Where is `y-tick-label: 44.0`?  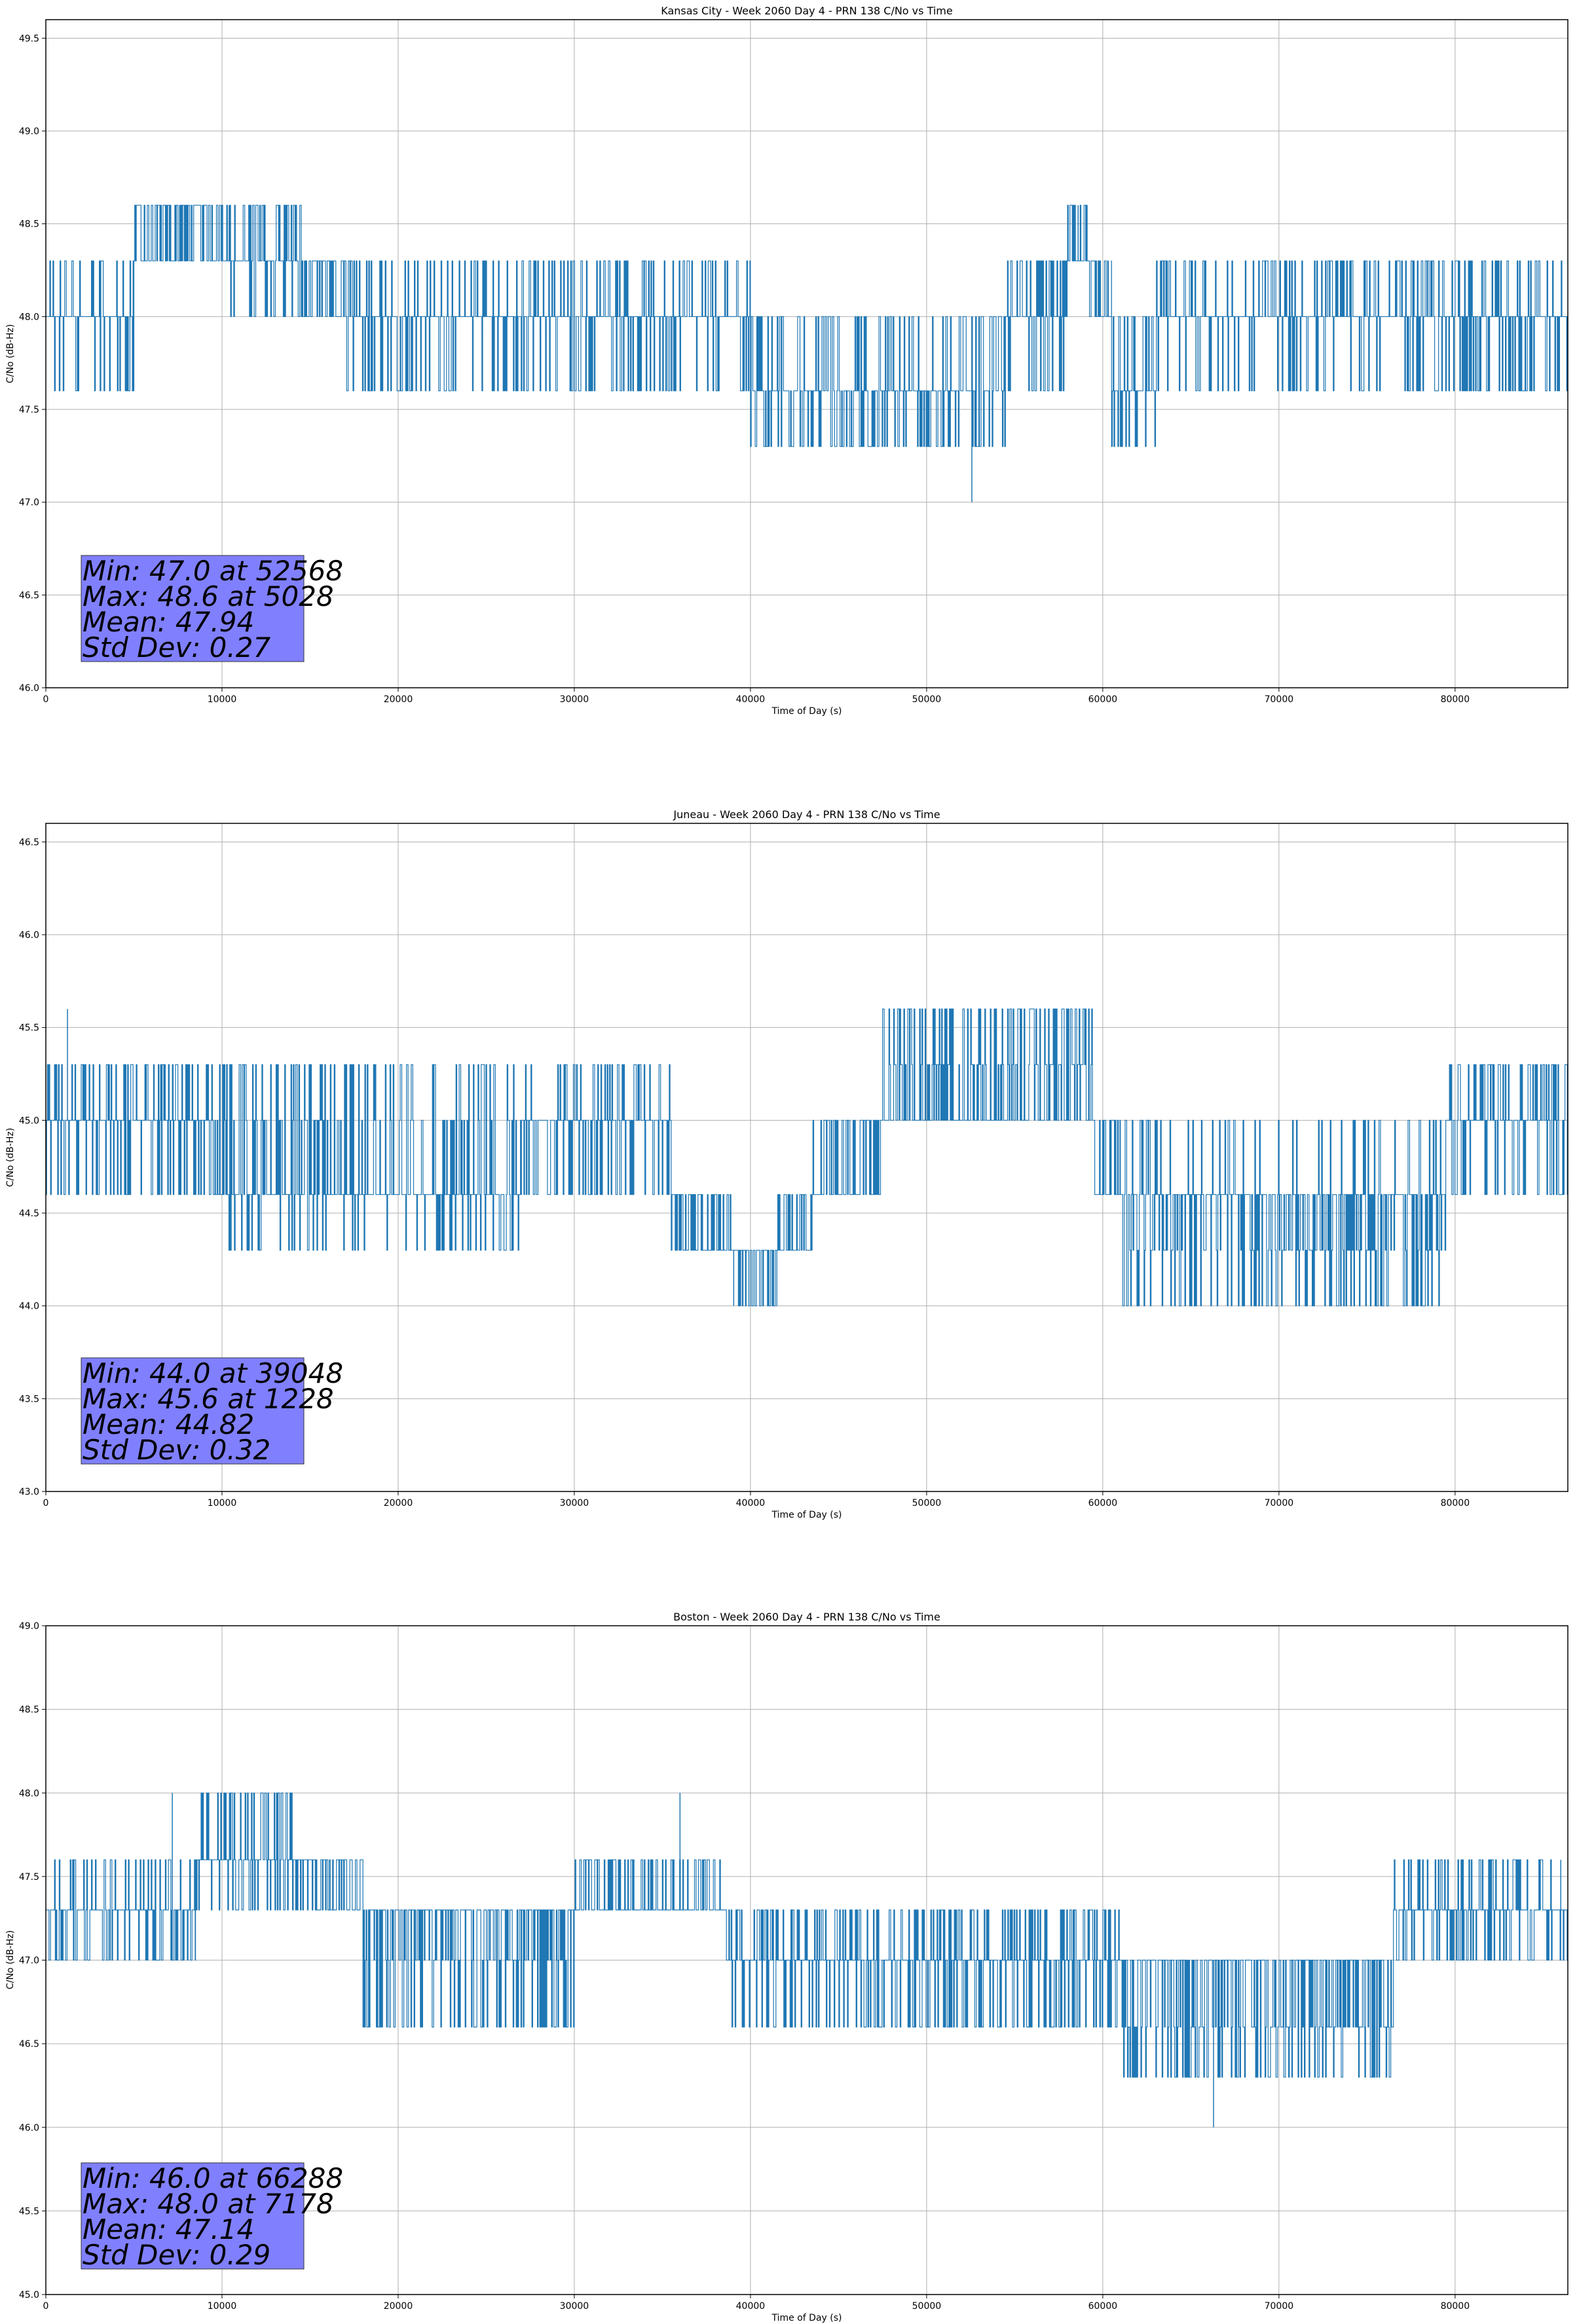
y-tick-label: 44.0 is located at coordinates (29, 1307).